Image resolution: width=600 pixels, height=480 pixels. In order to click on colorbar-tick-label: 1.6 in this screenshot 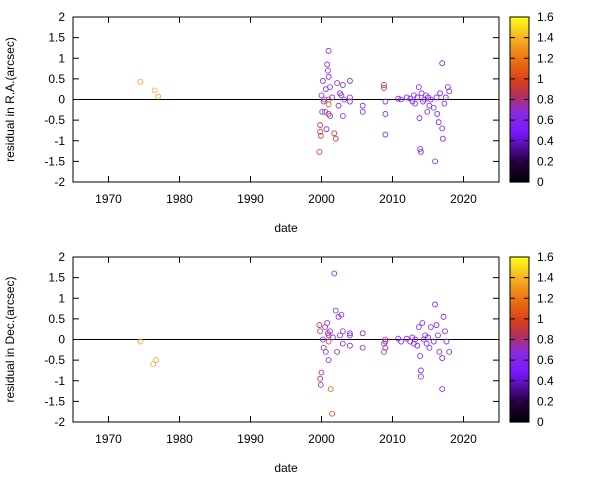, I will do `click(545, 257)`.